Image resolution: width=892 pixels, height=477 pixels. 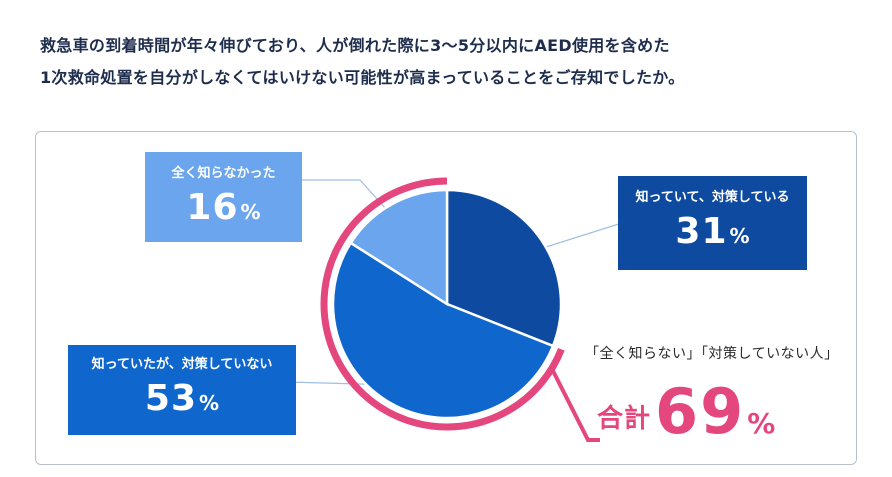 What do you see at coordinates (504, 268) in the screenshot?
I see `slice-aware-prepared` at bounding box center [504, 268].